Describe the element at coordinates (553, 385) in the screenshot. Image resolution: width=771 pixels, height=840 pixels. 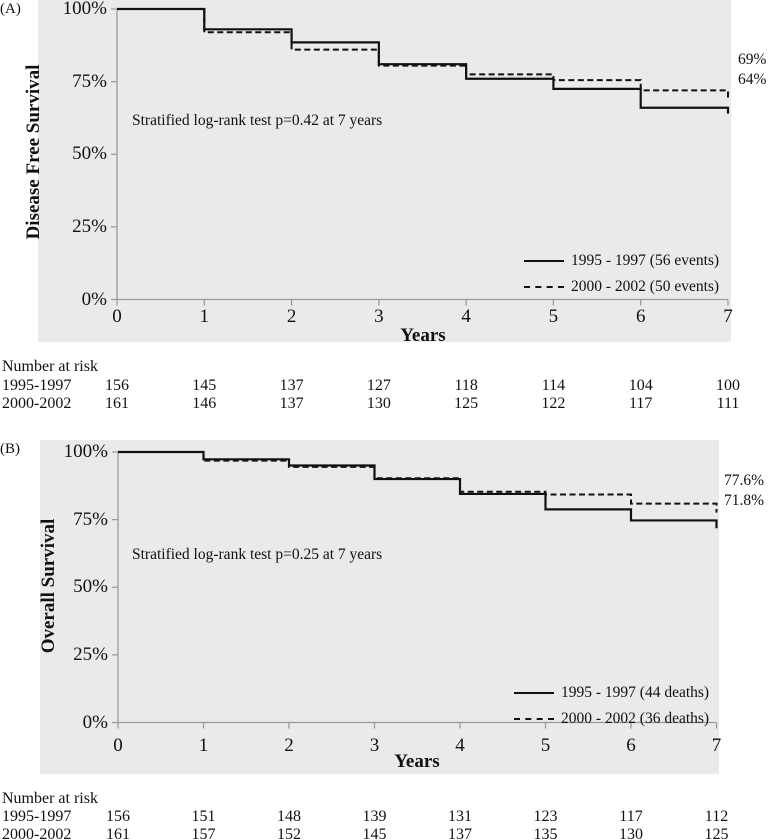
I see `at-risk-count: 114` at that location.